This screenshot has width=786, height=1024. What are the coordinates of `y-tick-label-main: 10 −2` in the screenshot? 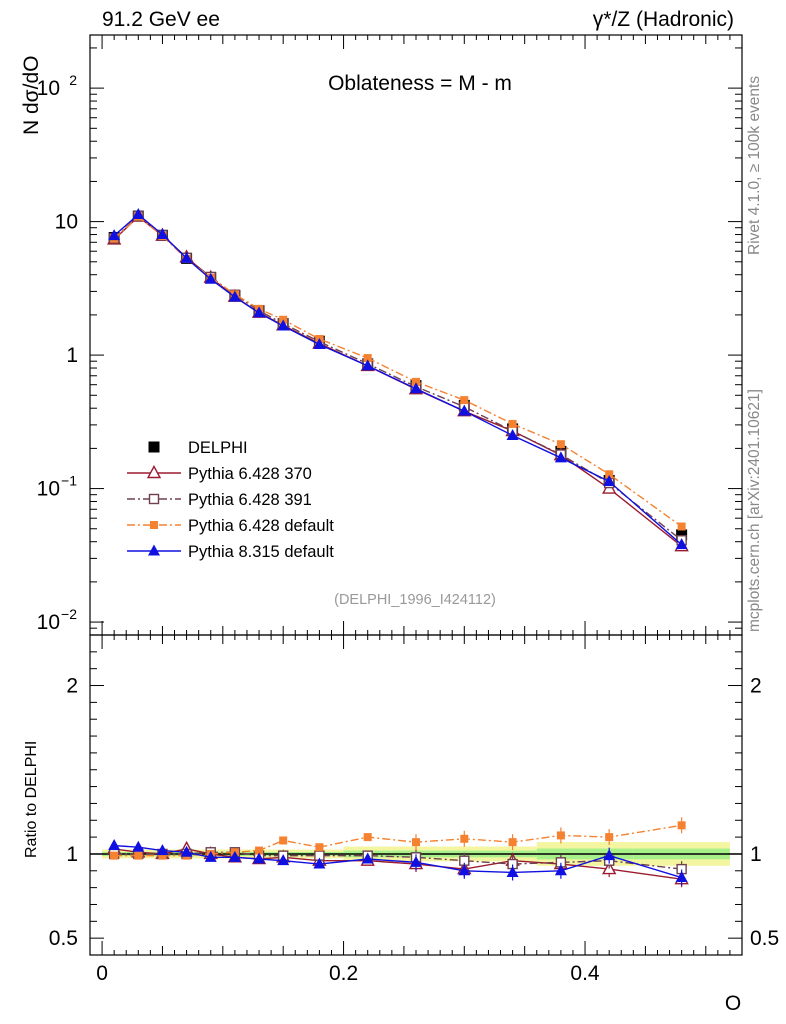 It's located at (57, 620).